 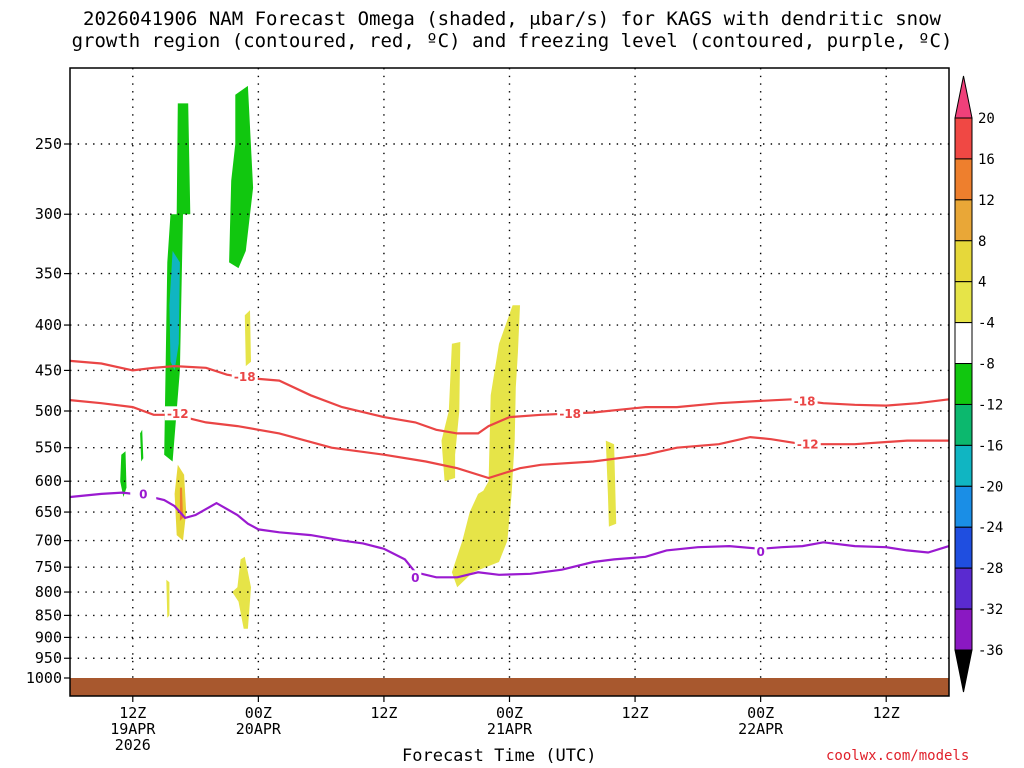 I want to click on colorbar-label-9: -20, so click(x=990, y=487).